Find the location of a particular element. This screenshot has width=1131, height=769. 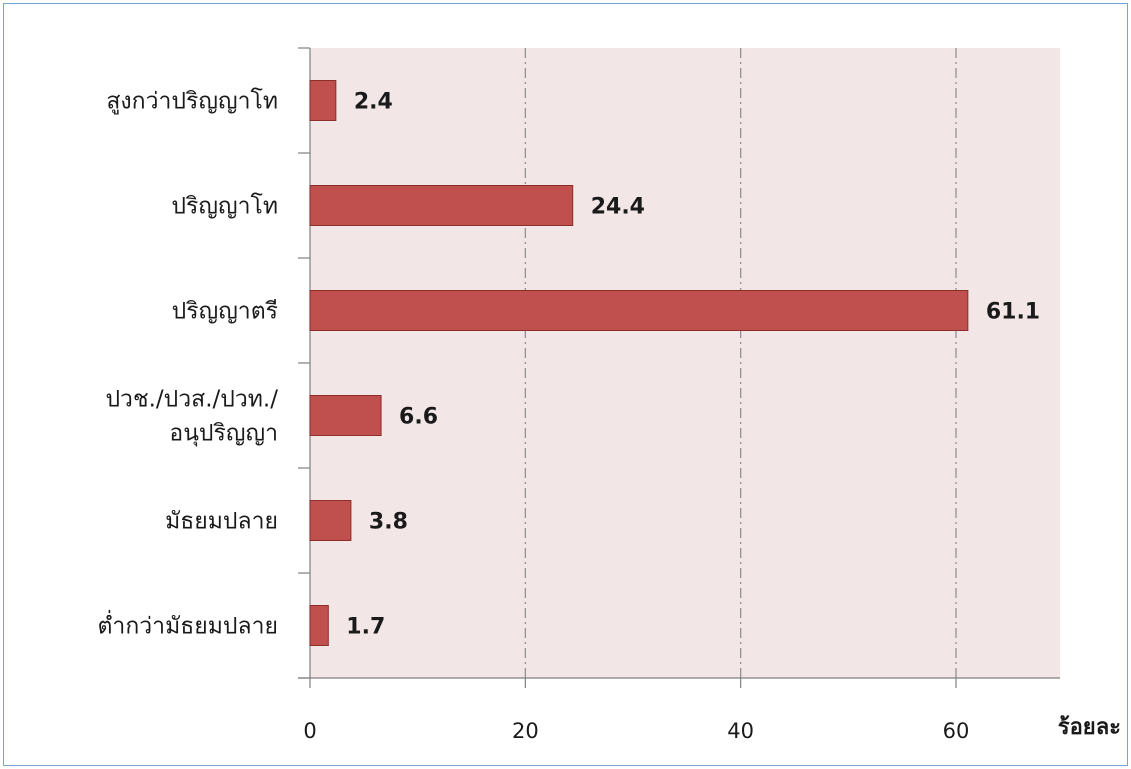

data-label: 24.4 is located at coordinates (618, 207).